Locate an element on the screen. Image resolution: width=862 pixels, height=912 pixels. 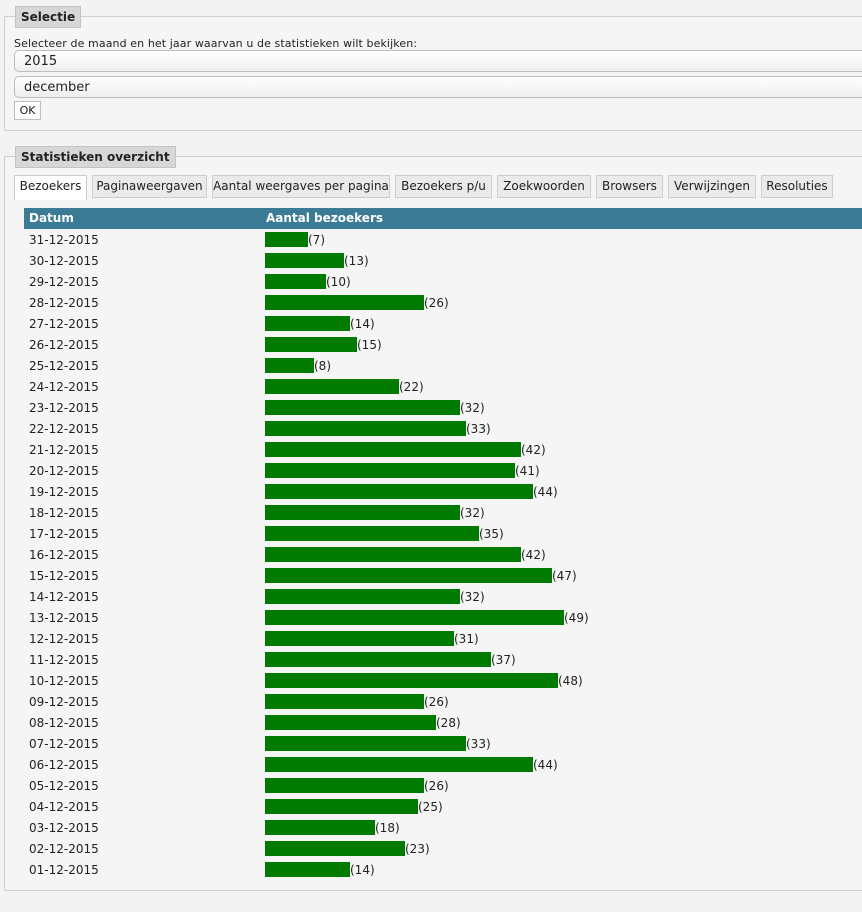
visitor-count-label: (18) is located at coordinates (387, 828).